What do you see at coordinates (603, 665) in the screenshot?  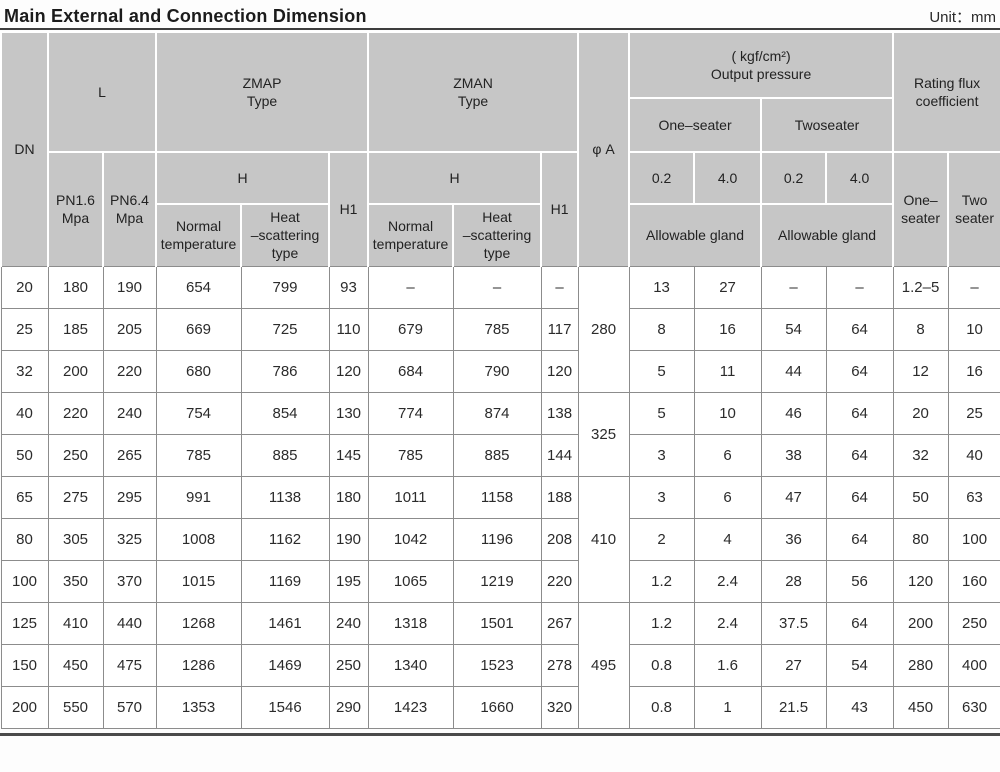 I see `cell-phiA: 495` at bounding box center [603, 665].